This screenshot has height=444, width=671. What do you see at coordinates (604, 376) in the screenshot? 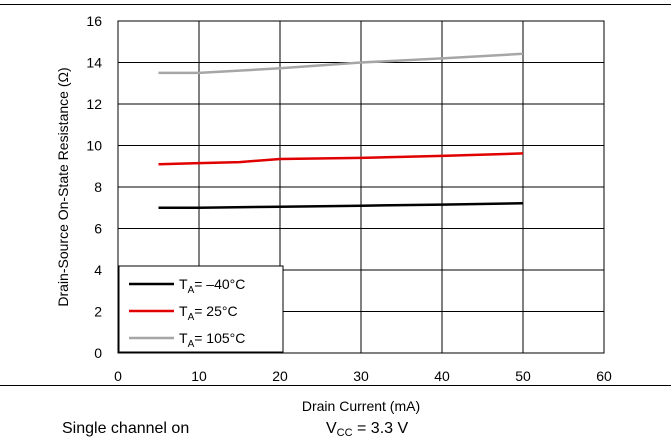
I see `x-tick-label: 60` at bounding box center [604, 376].